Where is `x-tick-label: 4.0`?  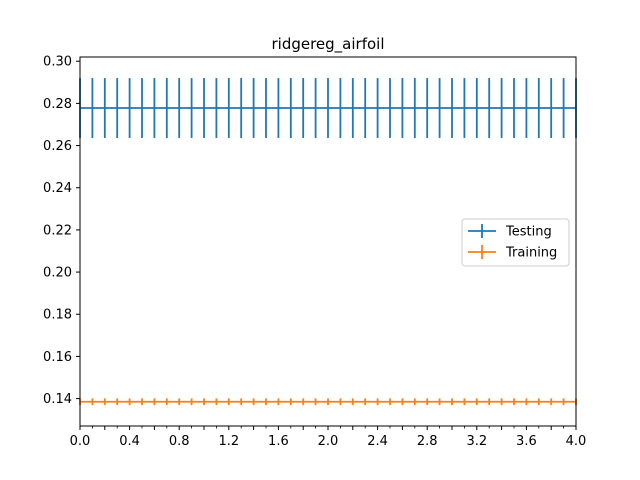
x-tick-label: 4.0 is located at coordinates (576, 441).